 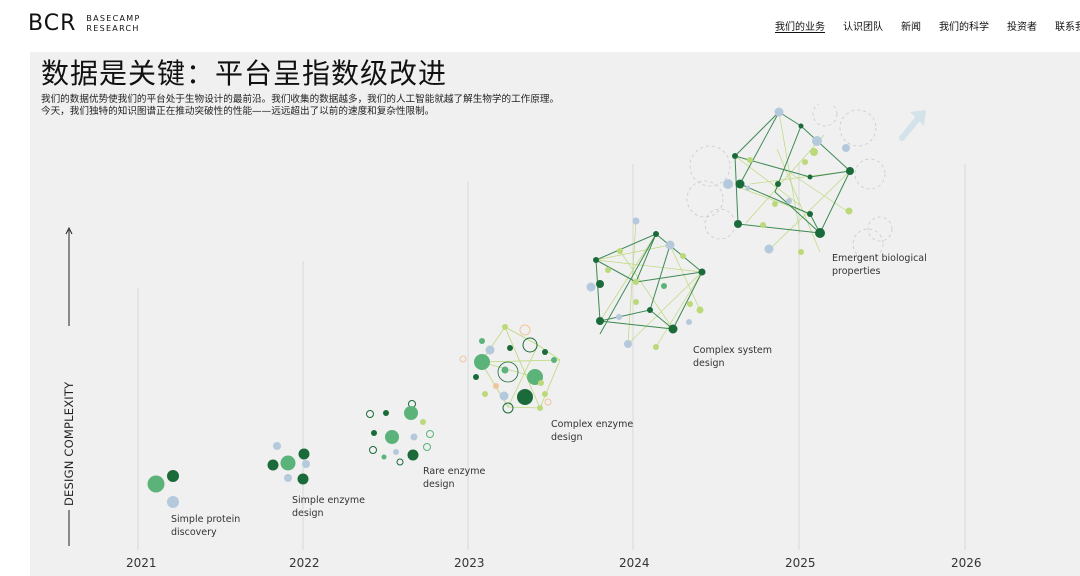 I want to click on nav-link-investors: 投资者, so click(x=1022, y=27).